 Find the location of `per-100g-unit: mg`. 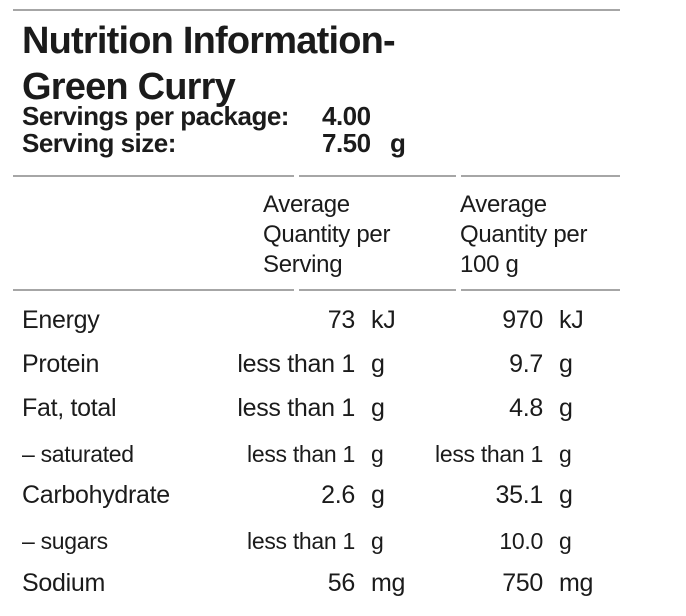

per-100g-unit: mg is located at coordinates (576, 583).